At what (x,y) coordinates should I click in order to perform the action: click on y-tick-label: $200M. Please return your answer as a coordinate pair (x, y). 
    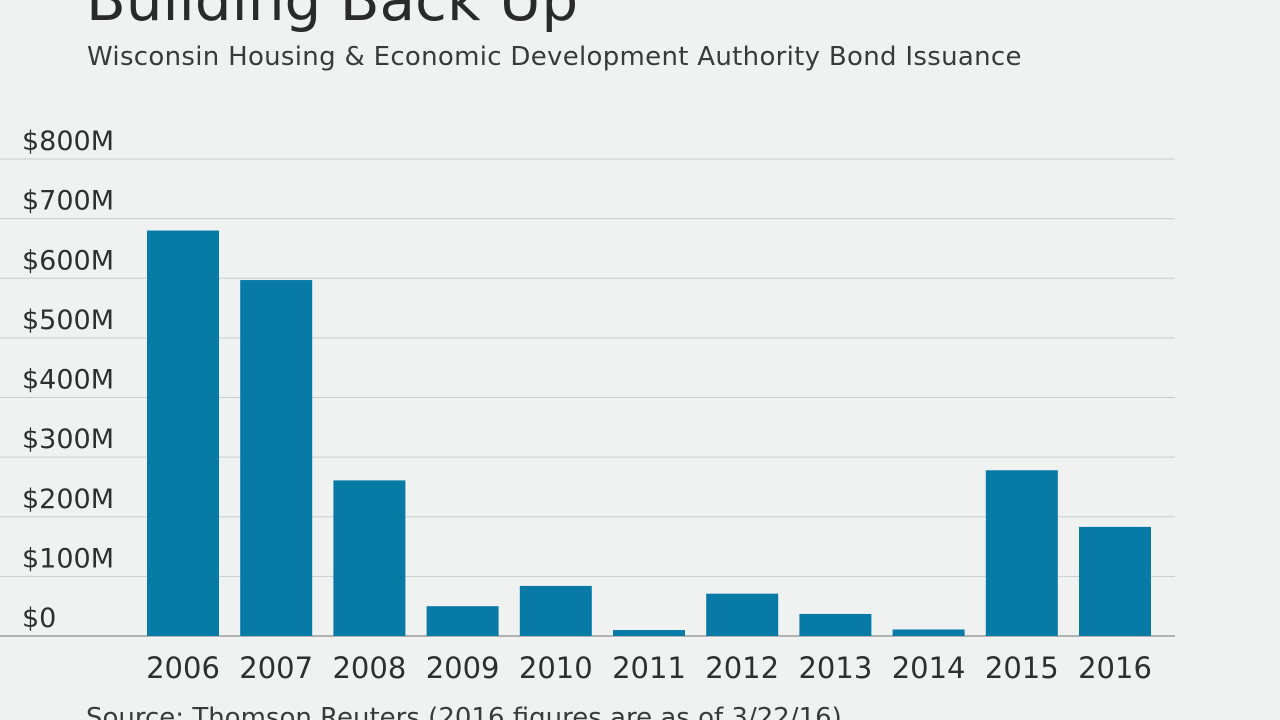
    Looking at the image, I should click on (68, 499).